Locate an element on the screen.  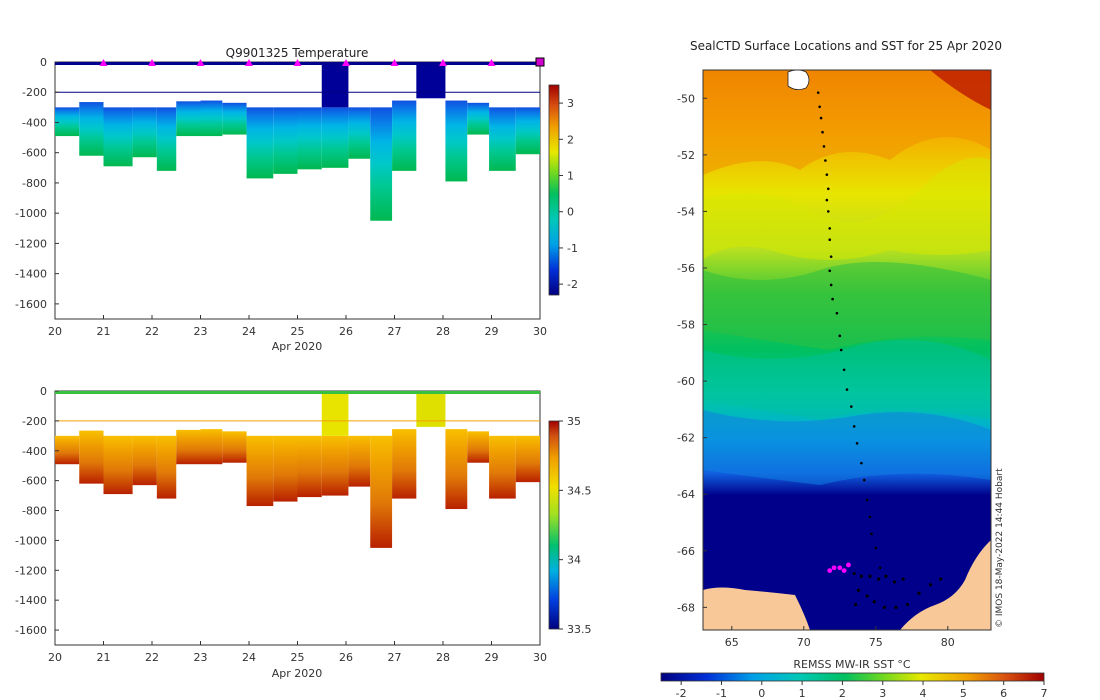
y-tick-label: -600 is located at coordinates (34, 481).